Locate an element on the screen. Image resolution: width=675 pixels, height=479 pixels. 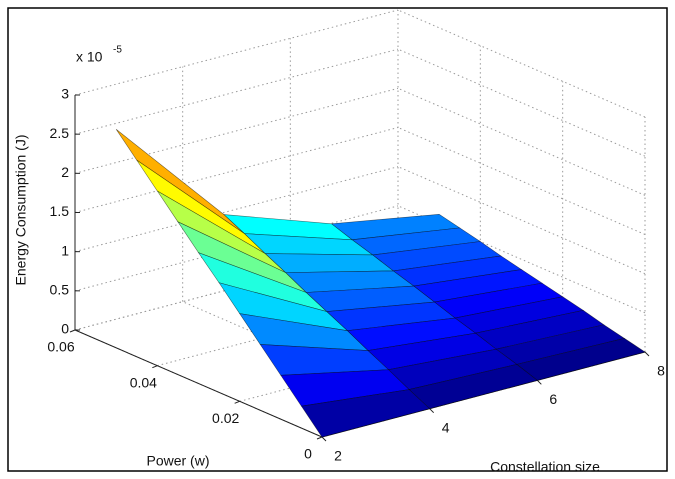
y-tick-label: 0.06 is located at coordinates (60, 347).